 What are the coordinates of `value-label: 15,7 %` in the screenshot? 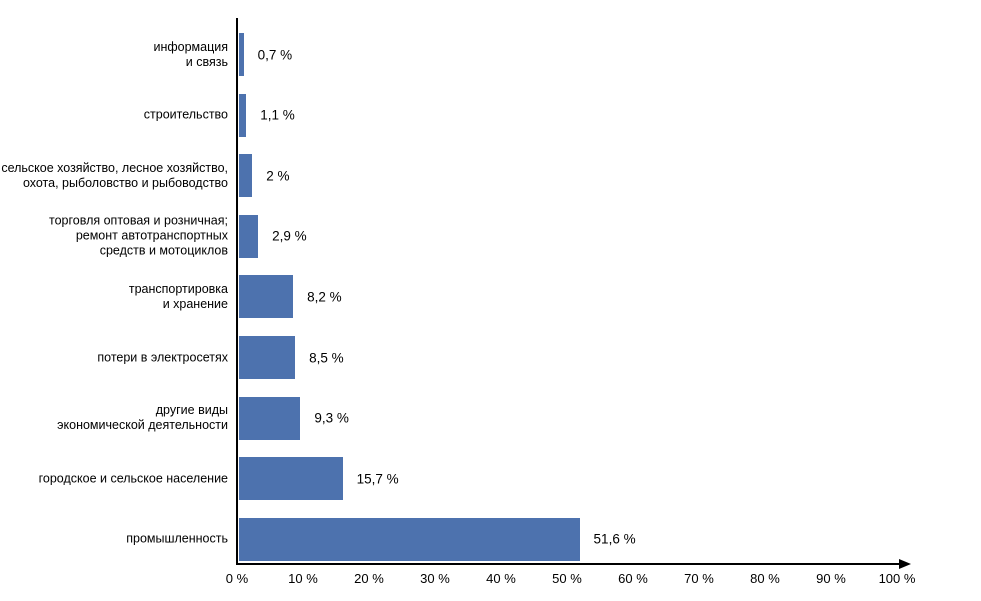 It's located at (377, 479).